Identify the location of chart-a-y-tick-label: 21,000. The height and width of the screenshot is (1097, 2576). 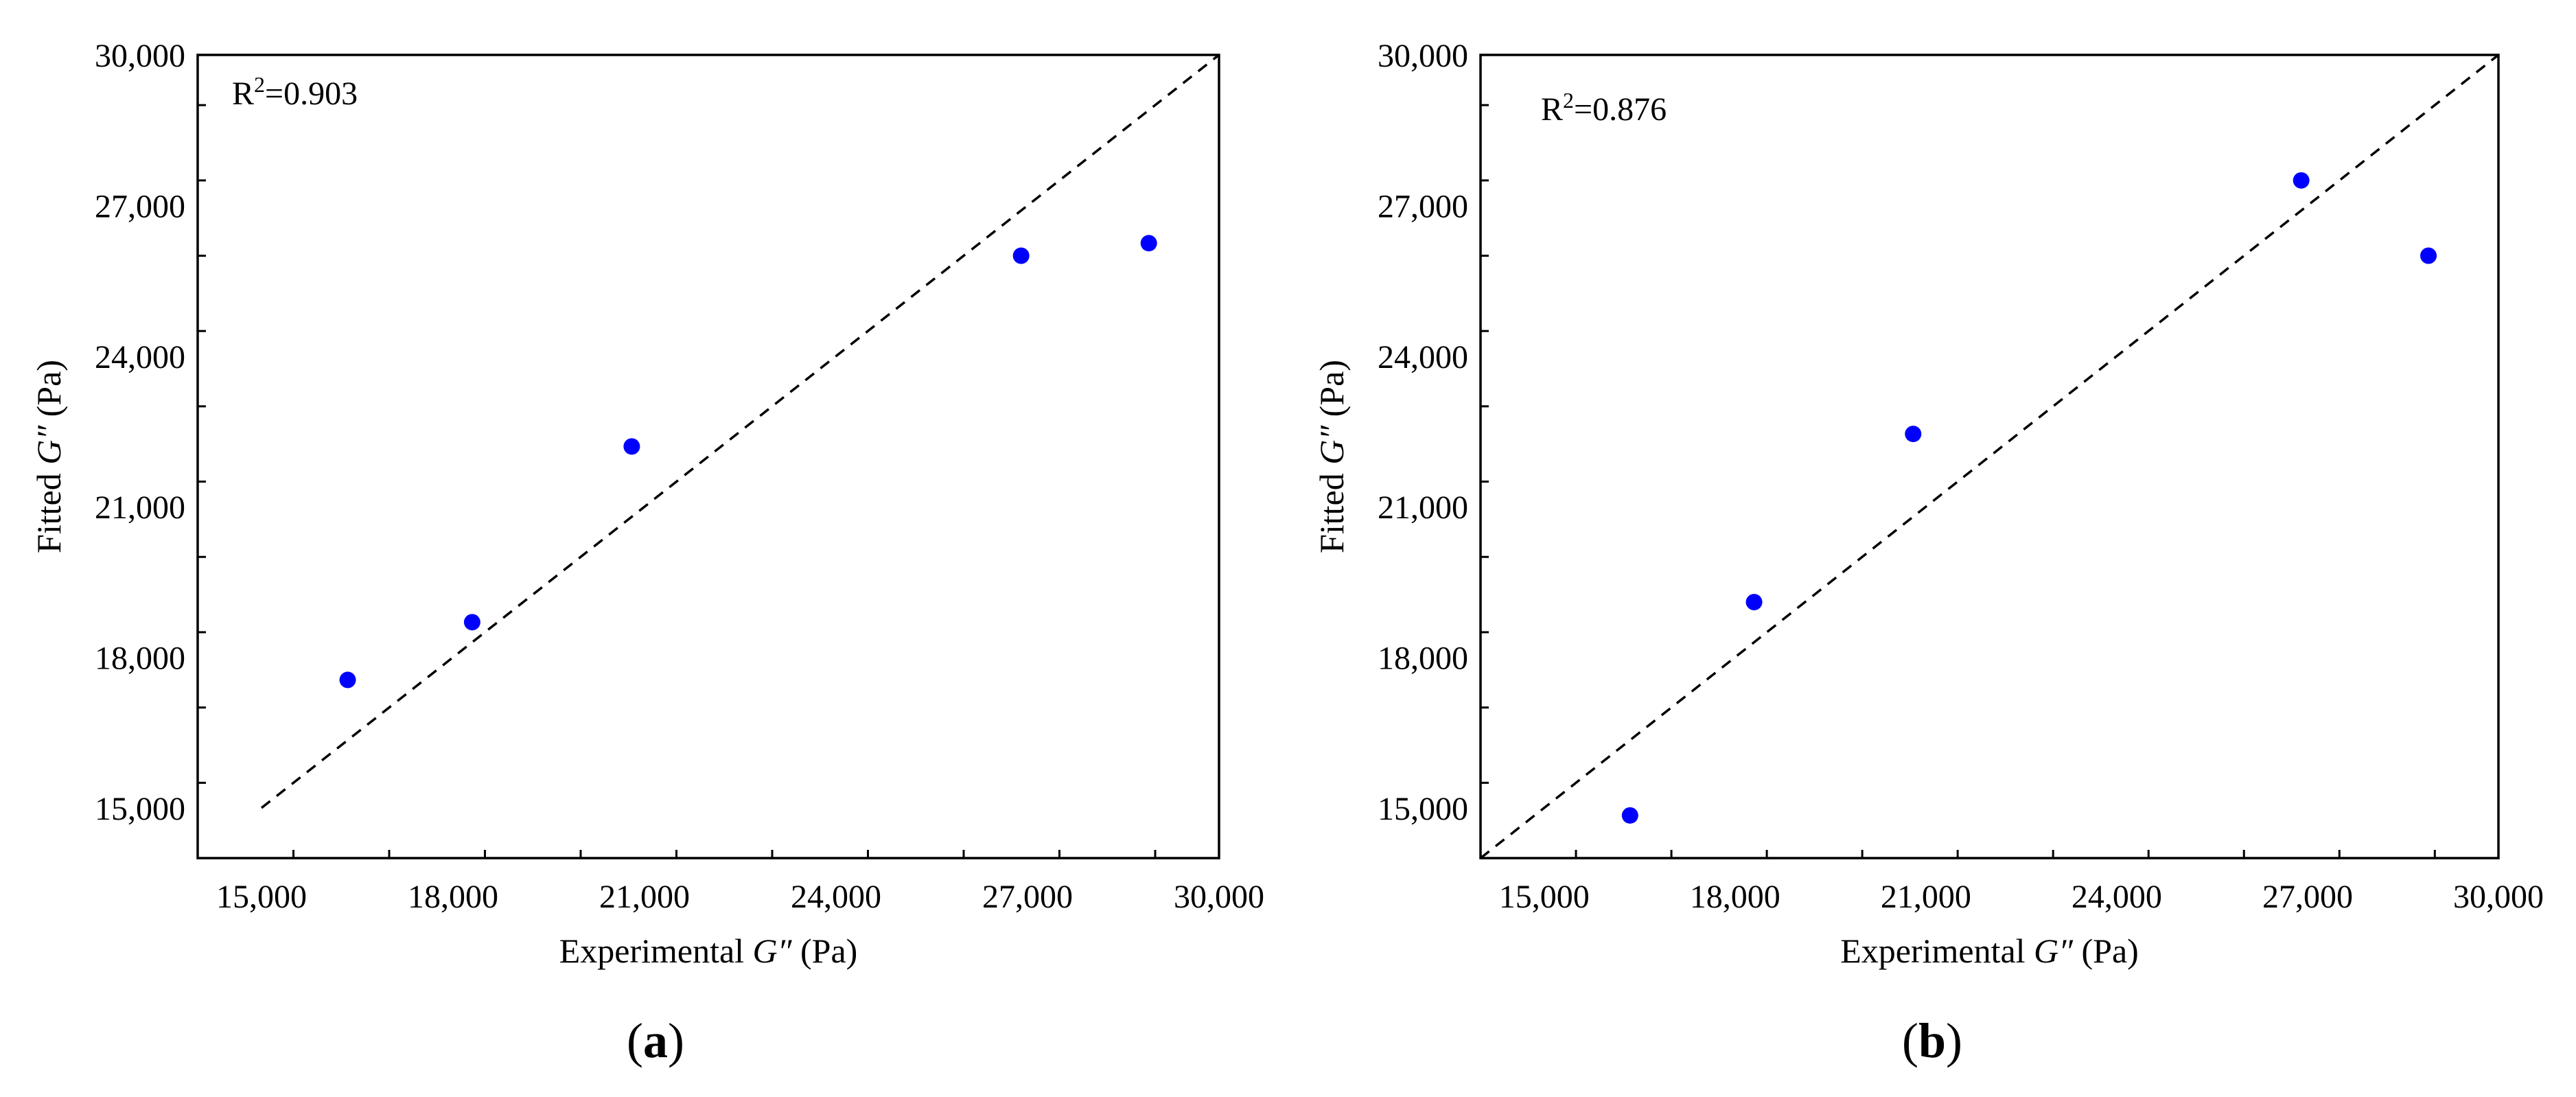
(140, 507).